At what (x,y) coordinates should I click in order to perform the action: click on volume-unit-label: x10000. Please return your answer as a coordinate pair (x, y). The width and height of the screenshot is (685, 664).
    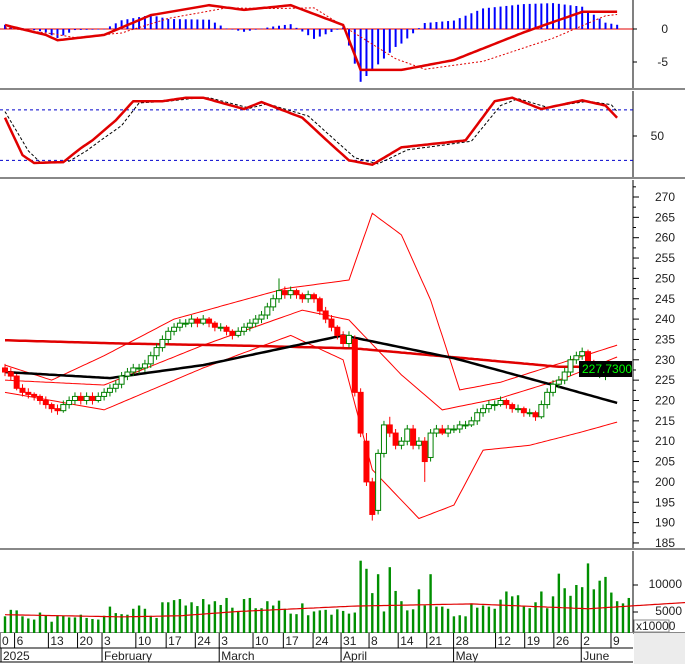
    Looking at the image, I should click on (656, 626).